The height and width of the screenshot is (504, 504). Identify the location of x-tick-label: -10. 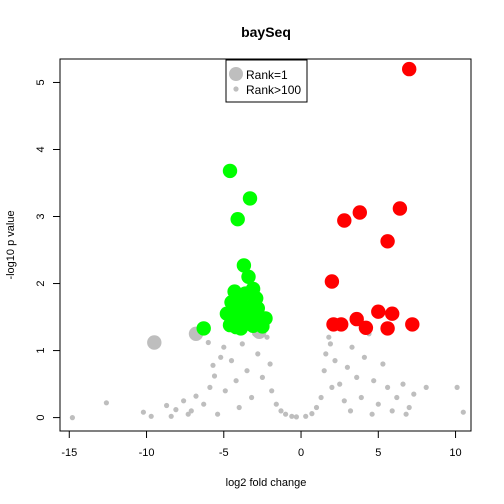
(147, 453).